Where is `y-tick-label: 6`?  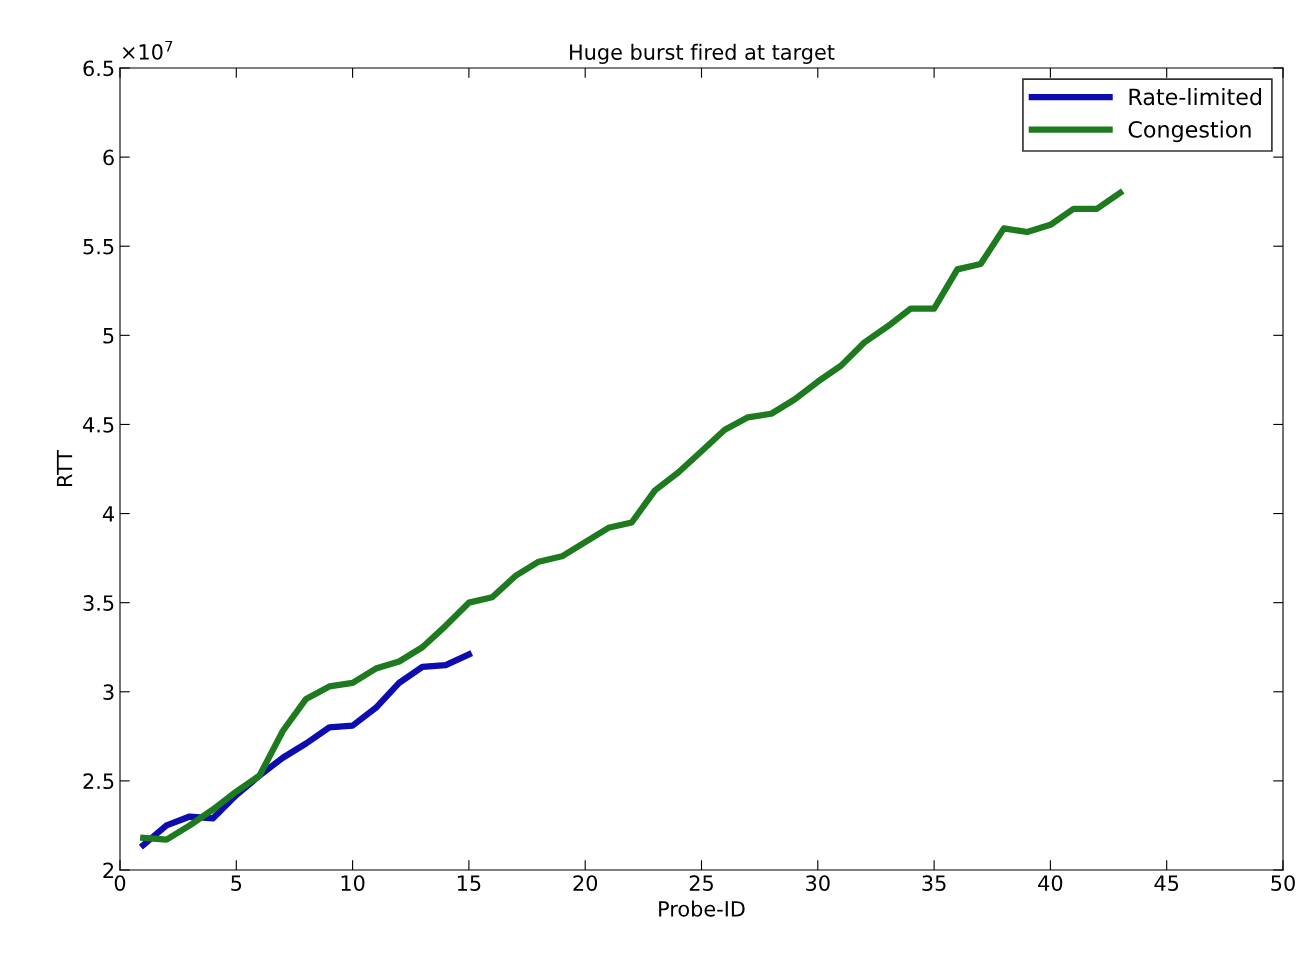 y-tick-label: 6 is located at coordinates (108, 157).